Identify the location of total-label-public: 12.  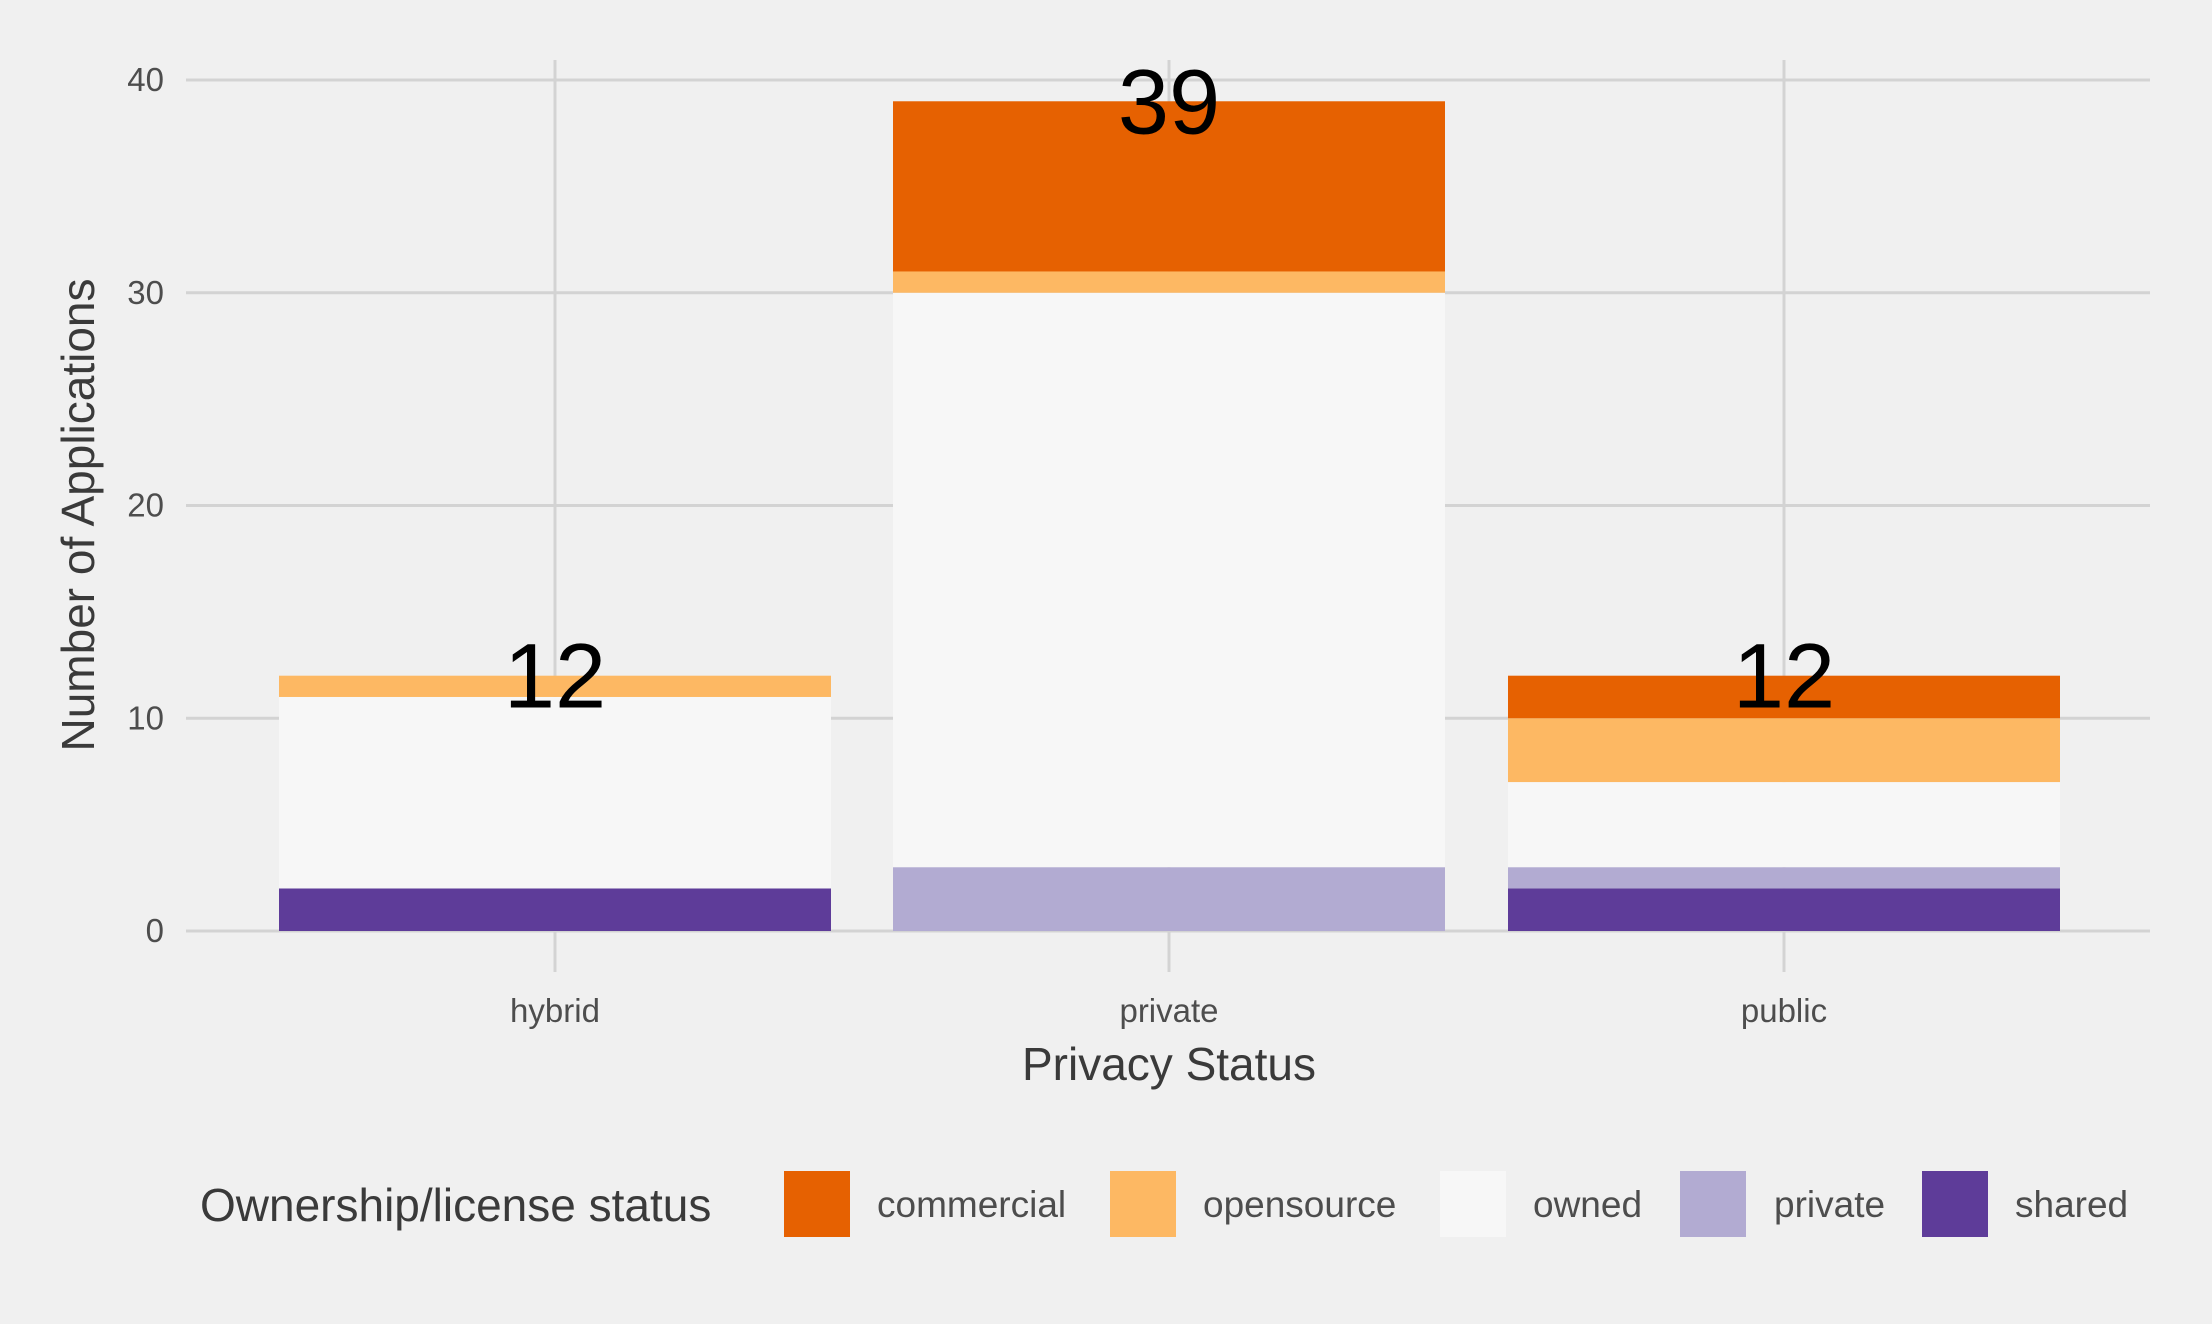
(1784, 677).